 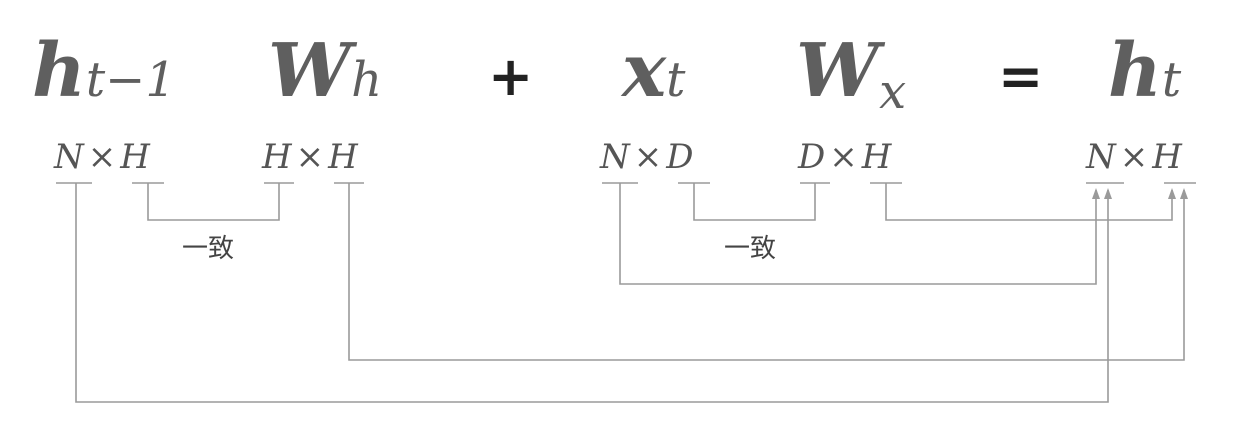 I want to click on x-t-cols: D, so click(x=680, y=157).